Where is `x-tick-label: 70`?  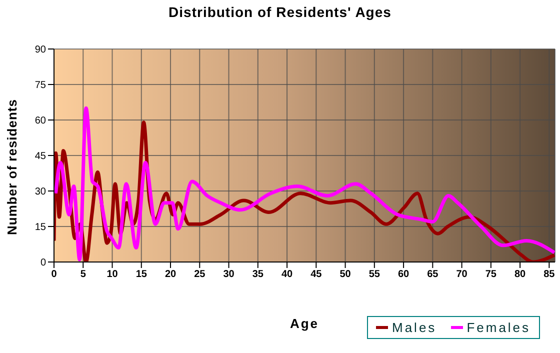 x-tick-label: 70 is located at coordinates (462, 274).